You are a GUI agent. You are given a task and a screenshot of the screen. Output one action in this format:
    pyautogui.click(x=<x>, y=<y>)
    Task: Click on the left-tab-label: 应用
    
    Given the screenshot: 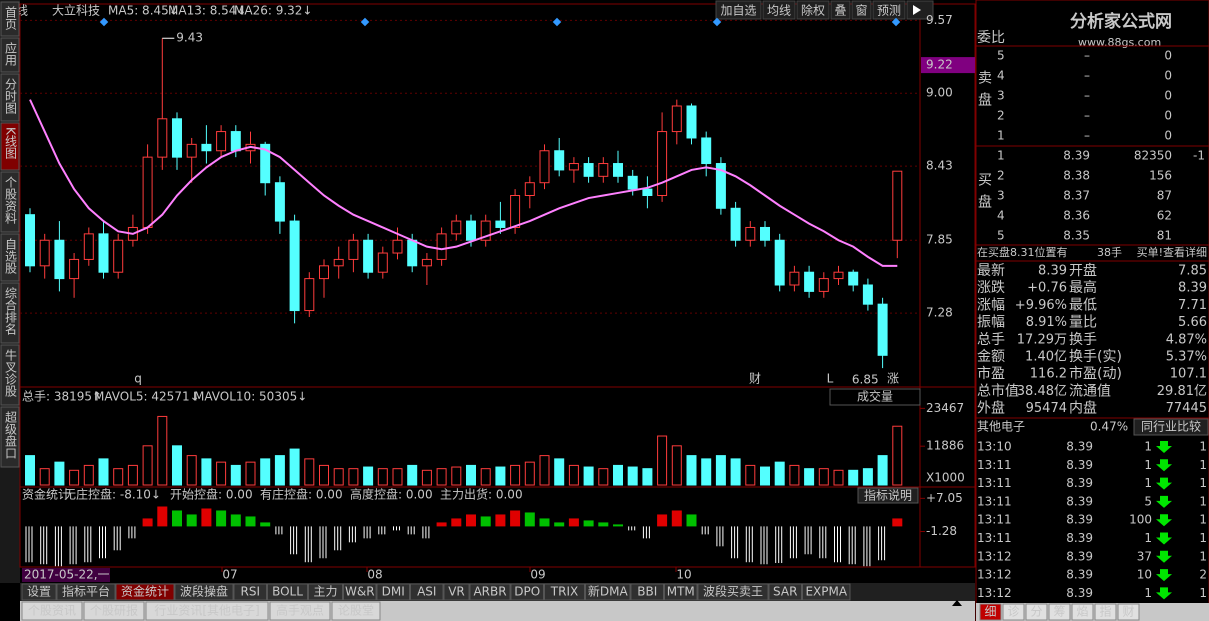 What is the action you would take?
    pyautogui.click(x=11, y=54)
    